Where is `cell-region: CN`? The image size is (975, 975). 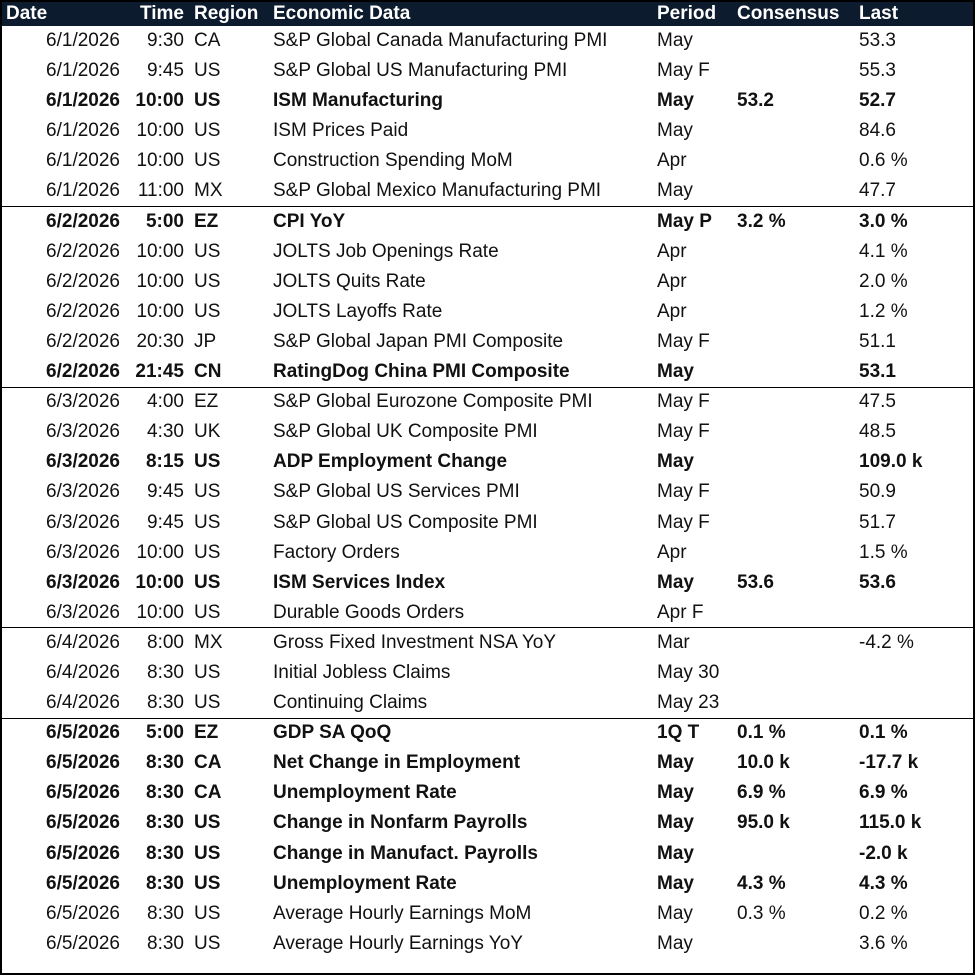
cell-region: CN is located at coordinates (208, 371).